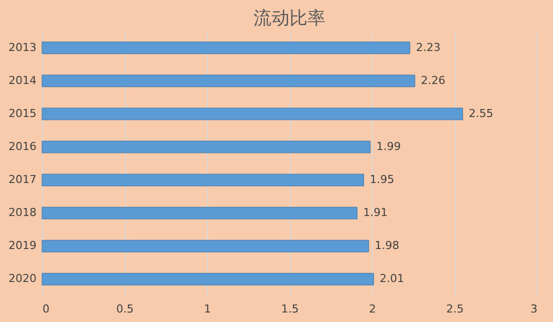 The height and width of the screenshot is (322, 553). Describe the element at coordinates (433, 80) in the screenshot. I see `data-label: 2.26` at that location.